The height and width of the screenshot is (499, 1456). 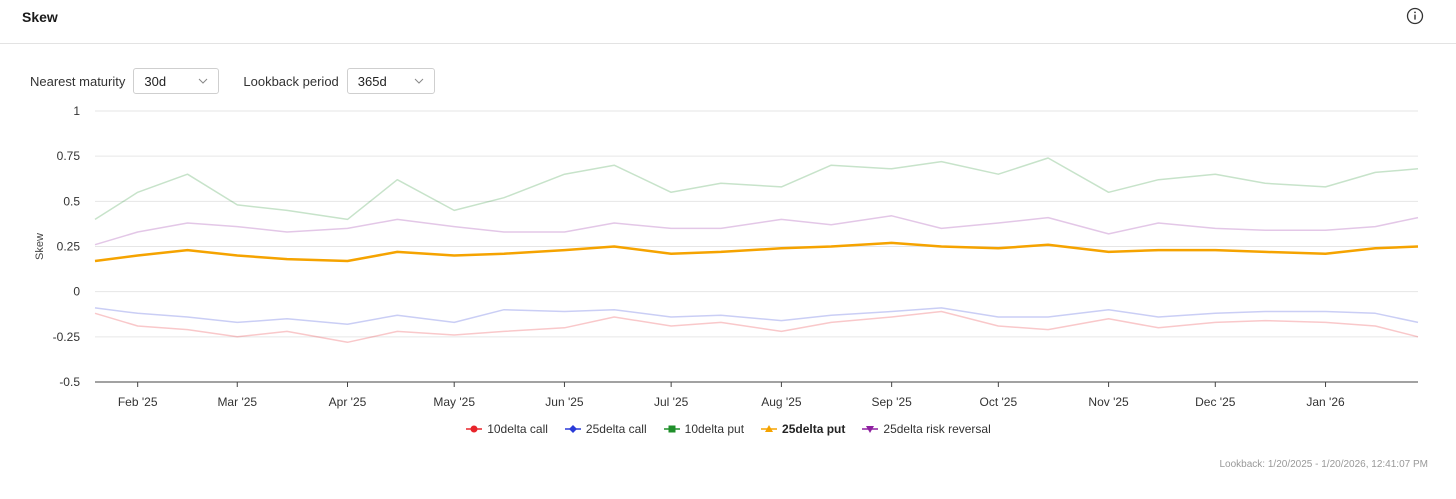 I want to click on panel-header: Skew, so click(x=728, y=22).